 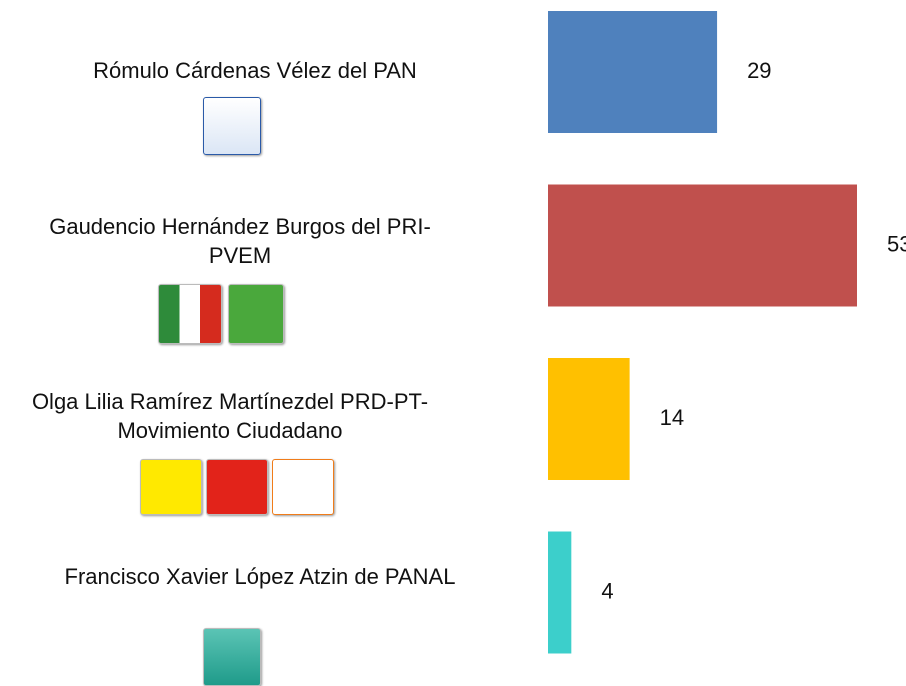 I want to click on category-label: Gaudencio Hernández Burgos del PRI-PVEM, so click(x=240, y=241).